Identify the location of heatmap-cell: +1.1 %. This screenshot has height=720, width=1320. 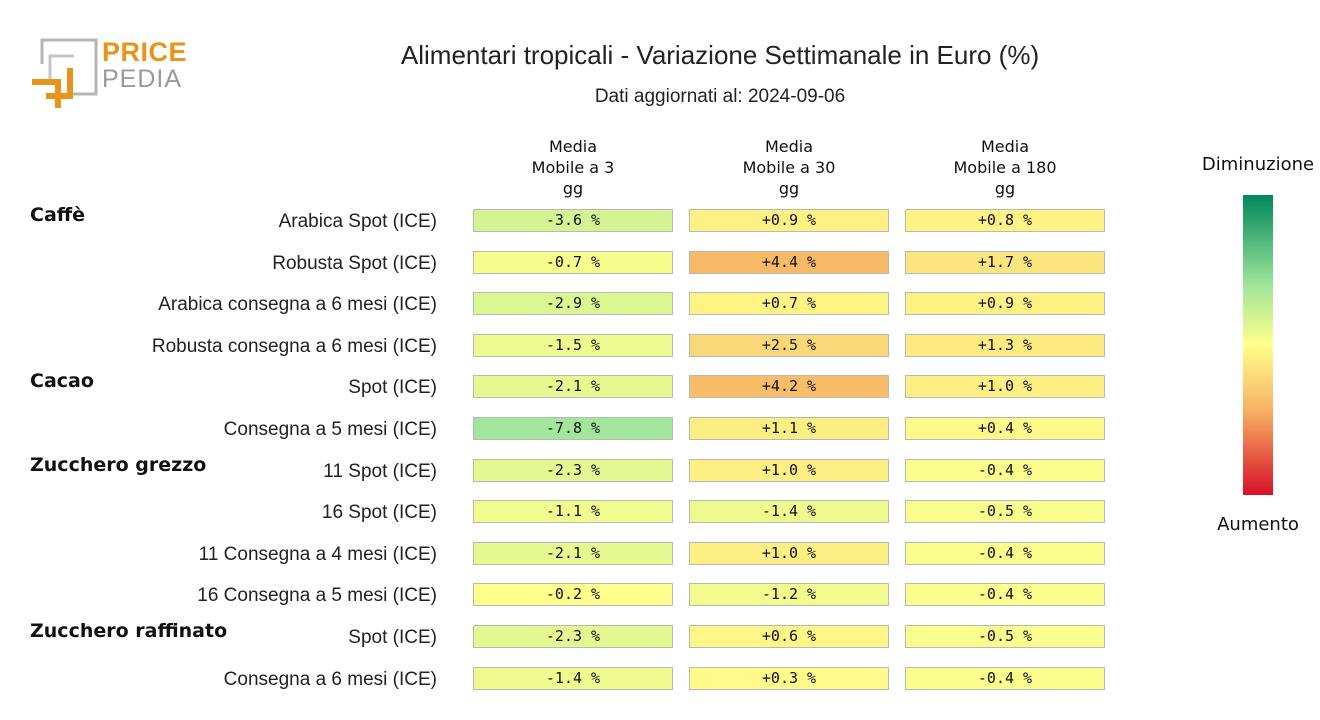
(789, 428).